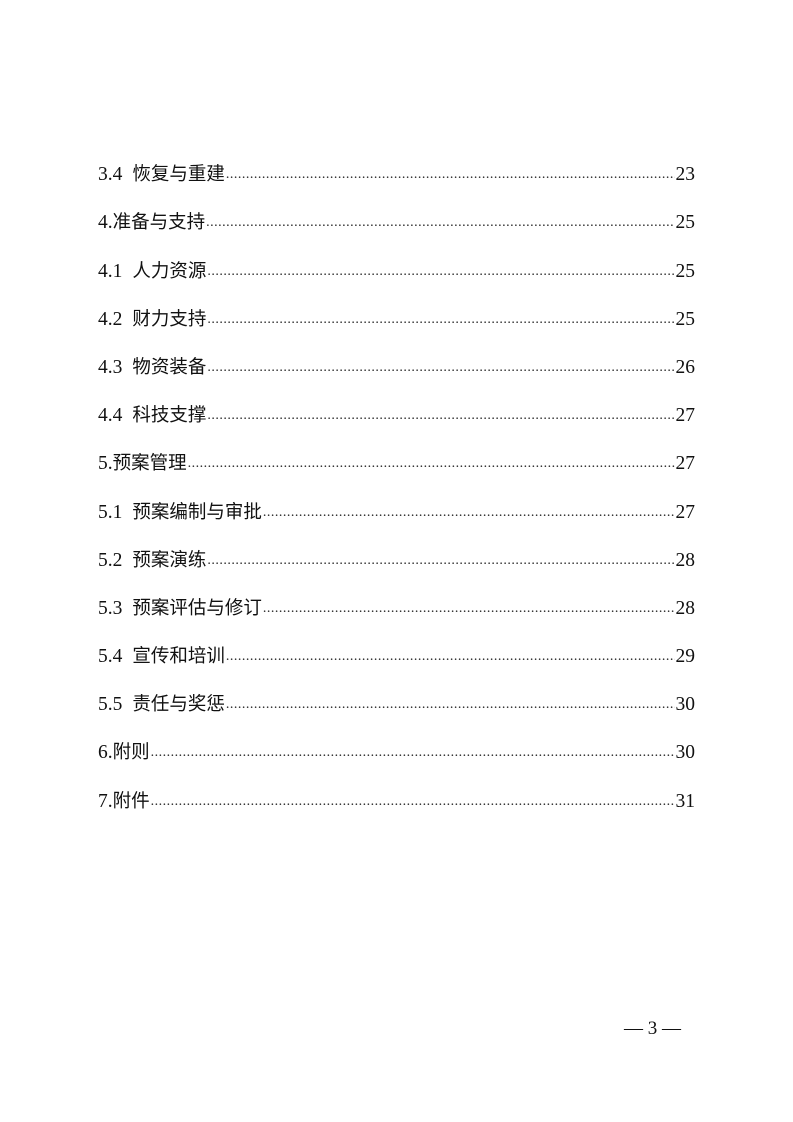 Image resolution: width=793 pixels, height=1122 pixels. I want to click on toc-entry: 5.5 责任与奖惩 30, so click(396, 695).